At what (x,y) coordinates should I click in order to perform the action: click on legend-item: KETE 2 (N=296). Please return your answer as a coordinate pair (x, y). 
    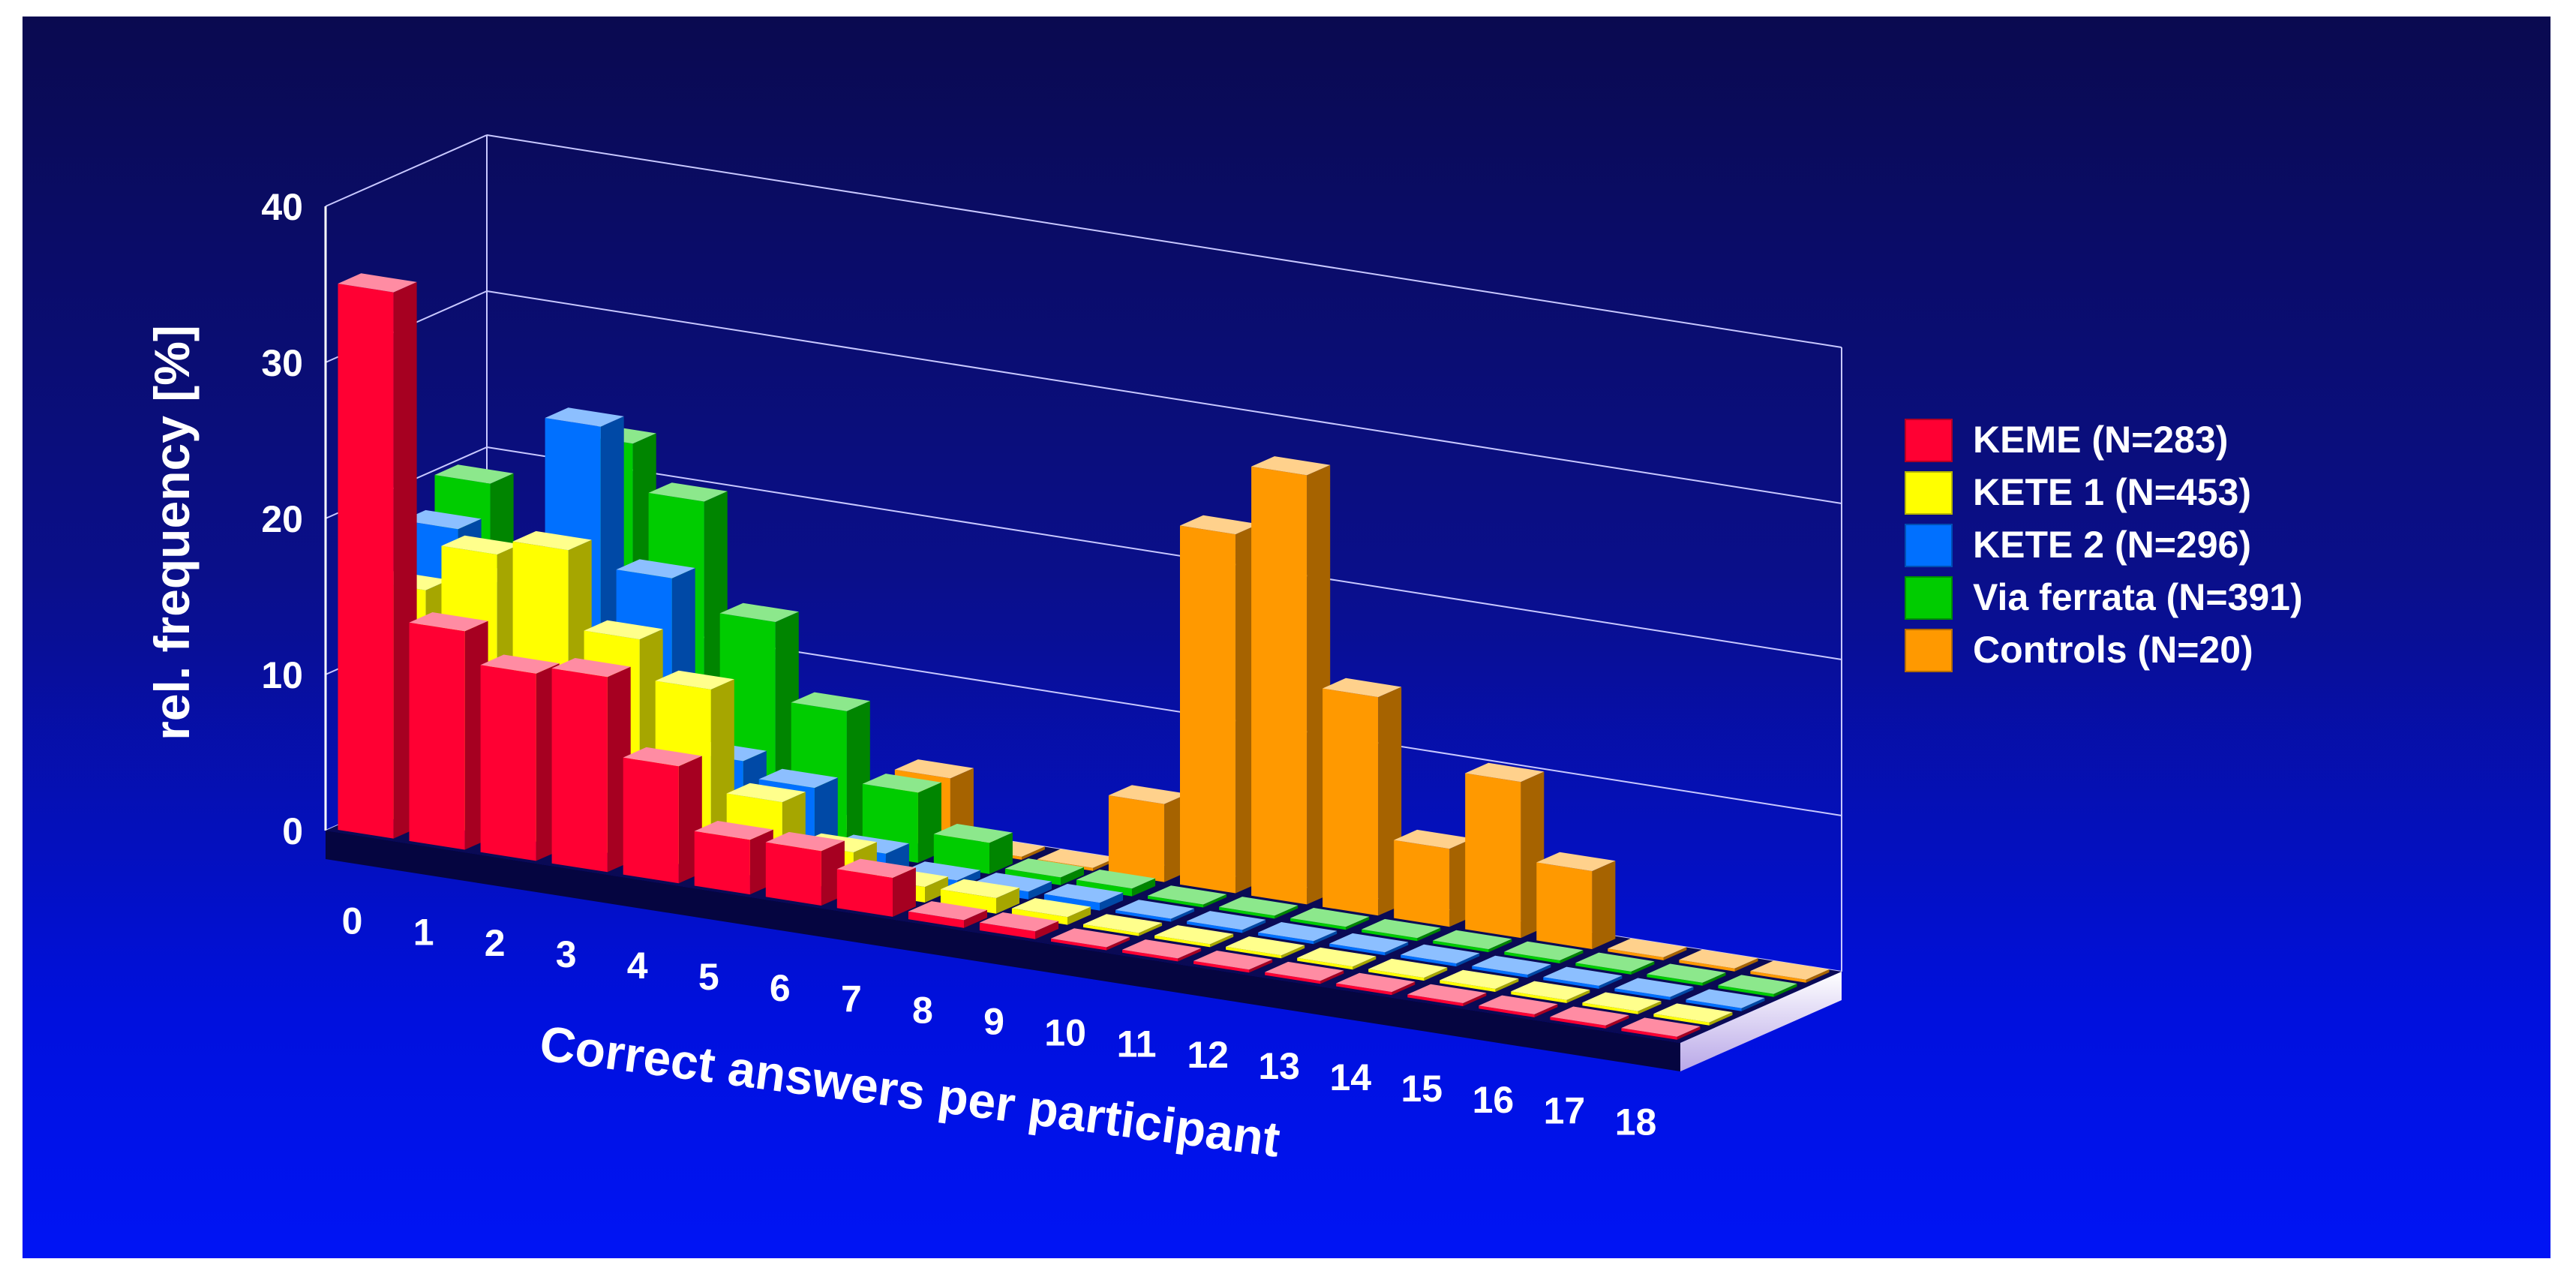
    Looking at the image, I should click on (2078, 545).